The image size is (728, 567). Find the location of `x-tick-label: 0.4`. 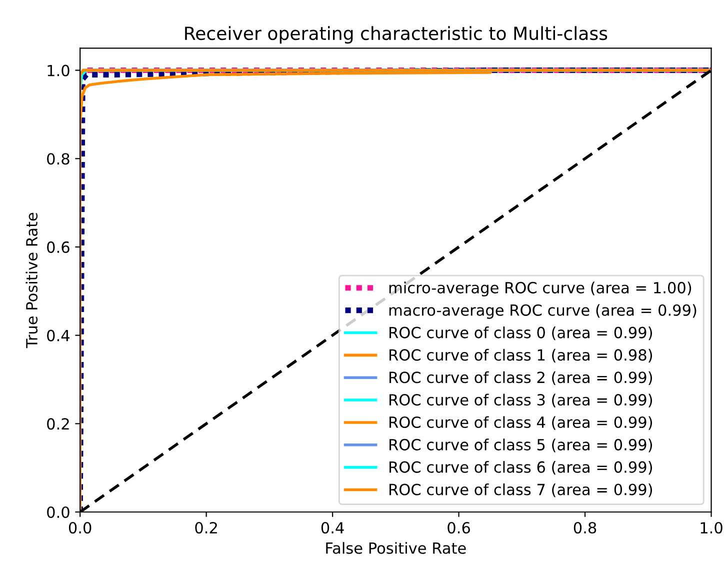

x-tick-label: 0.4 is located at coordinates (332, 528).